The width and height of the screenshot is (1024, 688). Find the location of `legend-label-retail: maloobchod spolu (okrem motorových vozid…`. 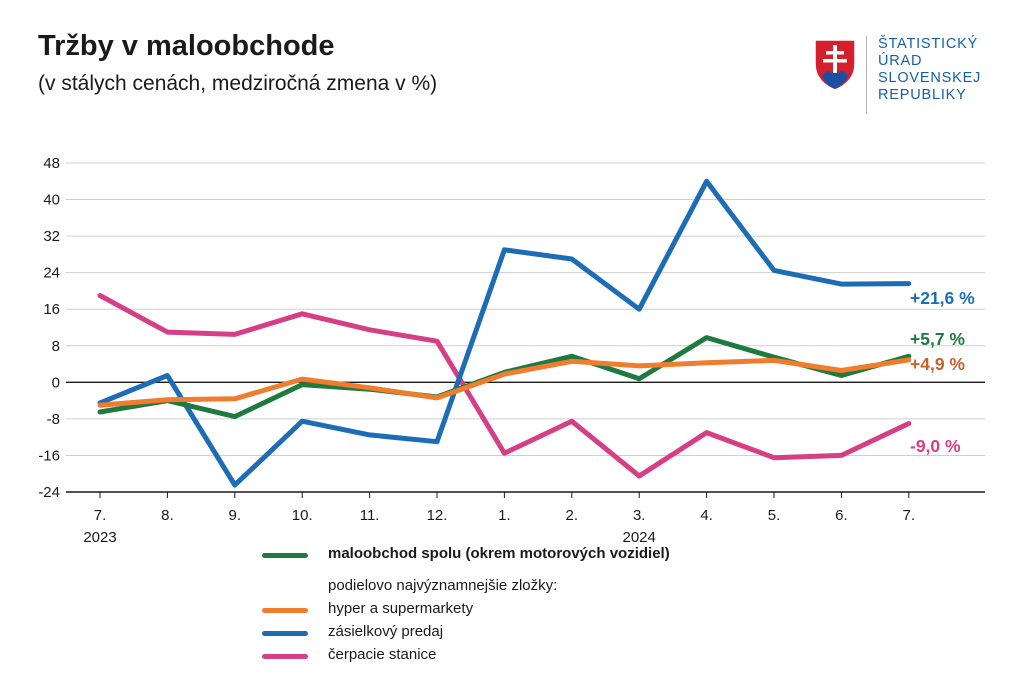

legend-label-retail: maloobchod spolu (okrem motorových vozid… is located at coordinates (499, 553).